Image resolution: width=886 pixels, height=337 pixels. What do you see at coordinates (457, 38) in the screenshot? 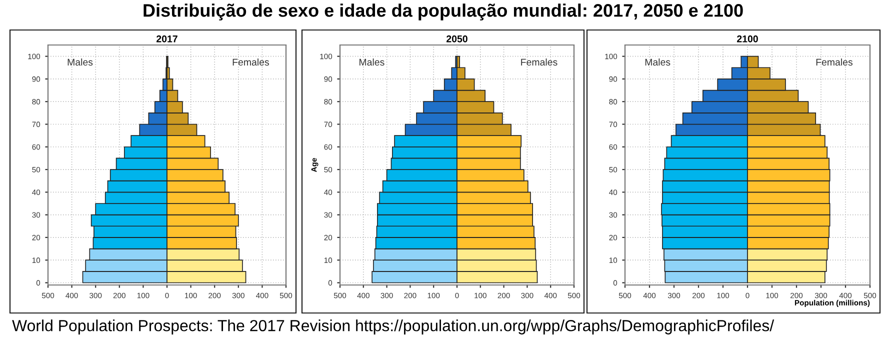
I see `chart-title: 2050` at bounding box center [457, 38].